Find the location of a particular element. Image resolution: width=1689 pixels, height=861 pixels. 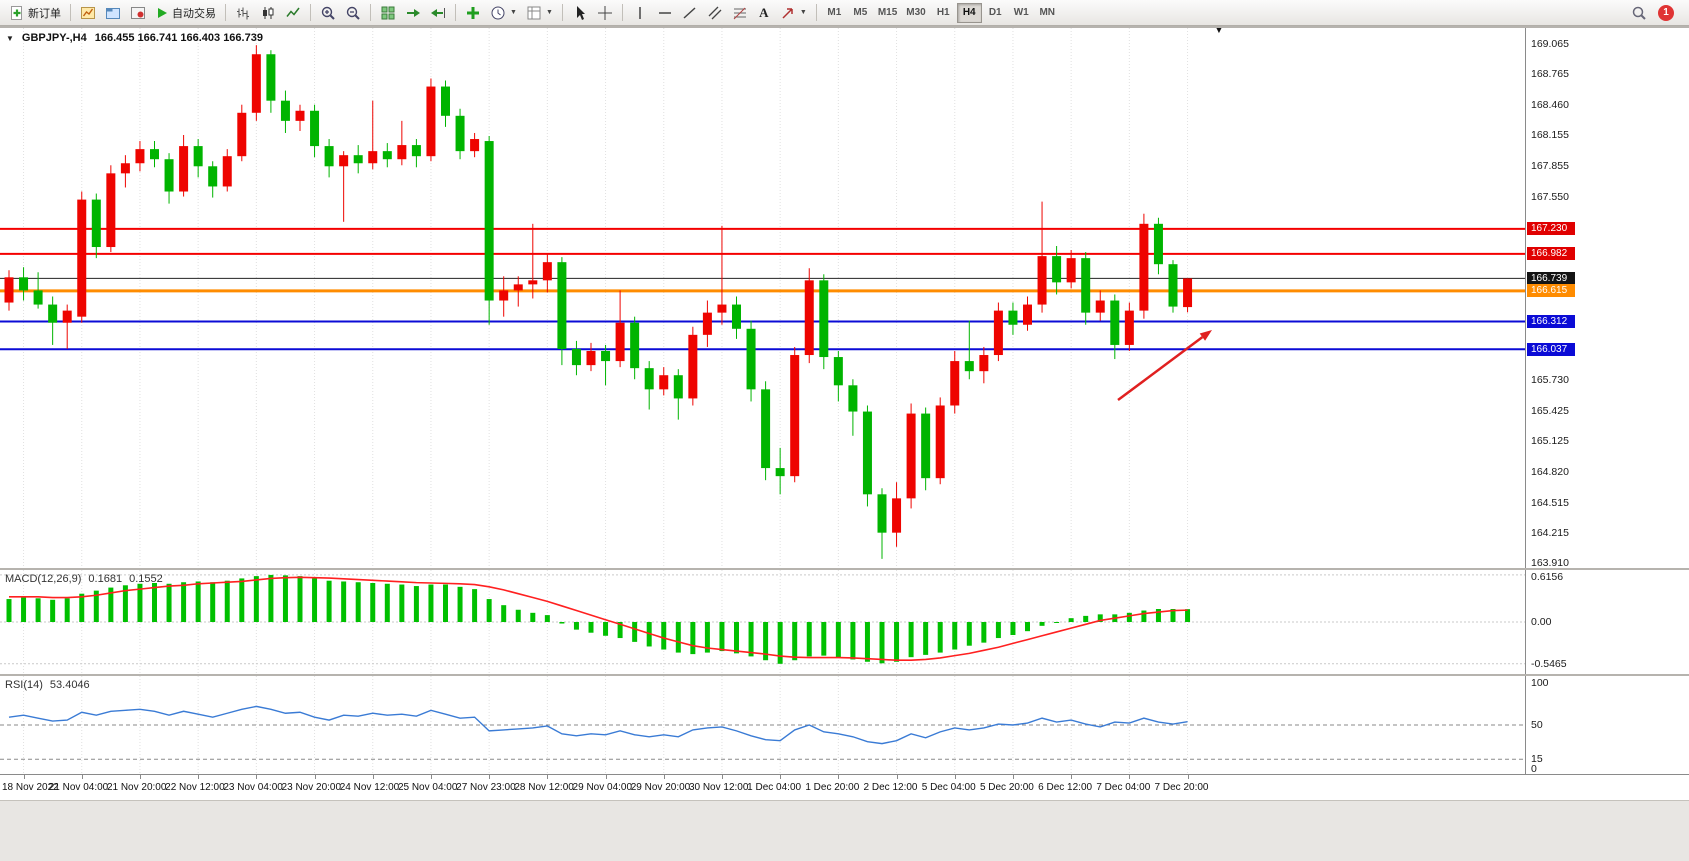

alerts-icon is located at coordinates (138, 12).